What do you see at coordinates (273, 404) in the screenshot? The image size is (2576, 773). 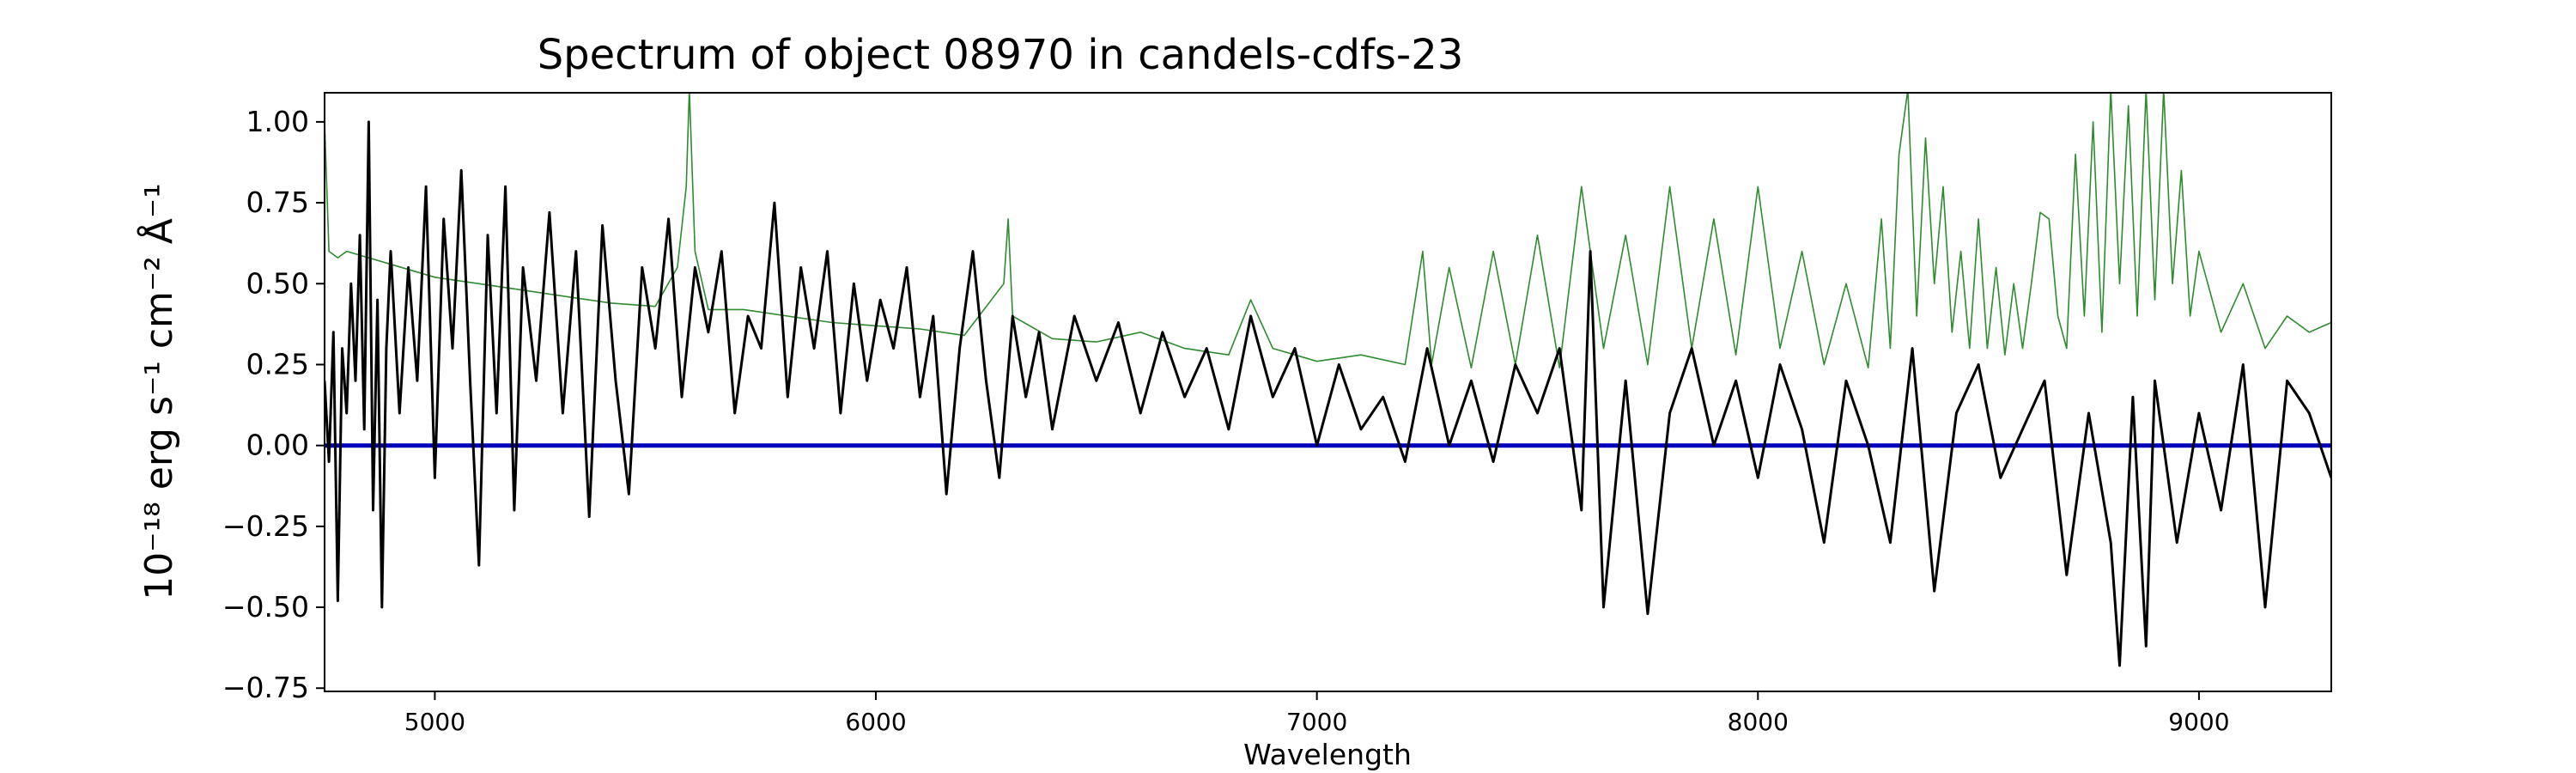 I see `y-axis: −0.75 −0.50 −0.25 0.00 0.25 0.50 0.75 1.00` at bounding box center [273, 404].